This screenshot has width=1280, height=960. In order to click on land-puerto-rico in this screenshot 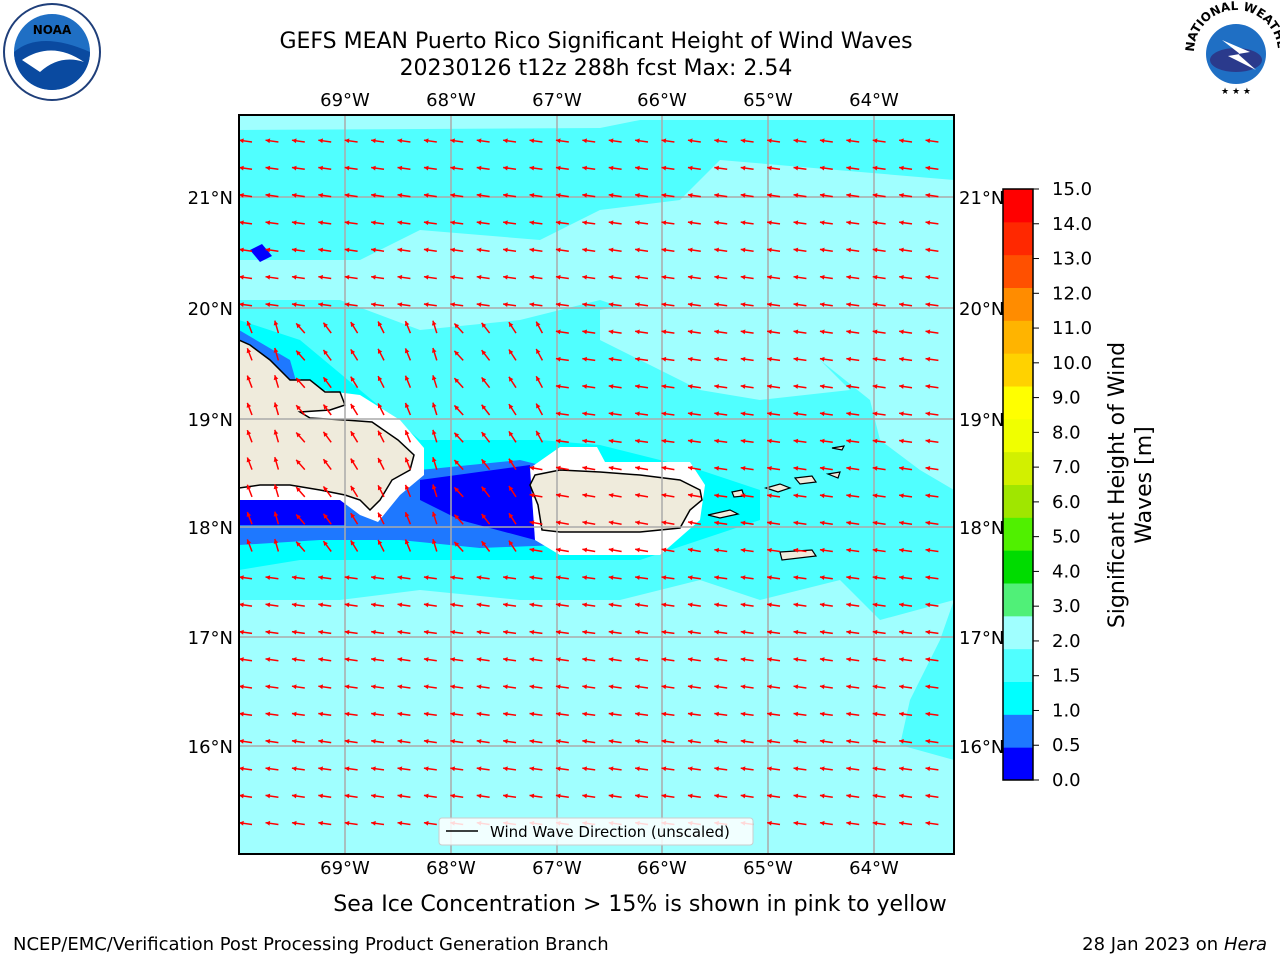, I will do `click(616, 501)`.